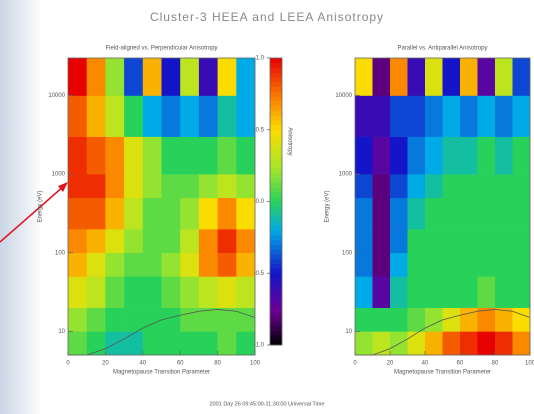 This screenshot has width=534, height=414. What do you see at coordinates (328, 206) in the screenshot?
I see `y-axis-label: Energy (eV)` at bounding box center [328, 206].